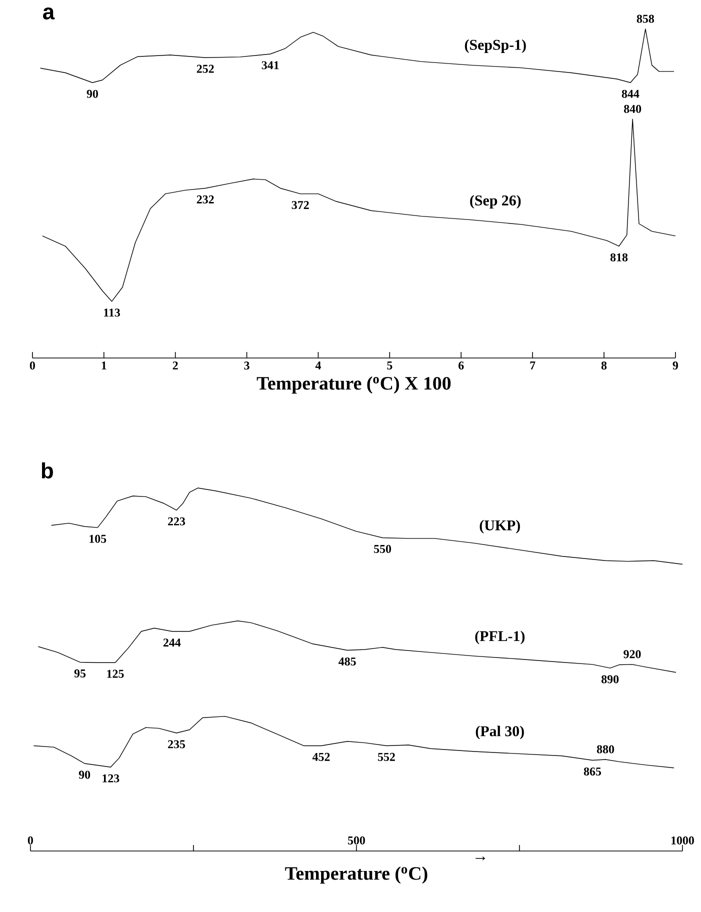  Describe the element at coordinates (499, 637) in the screenshot. I see `series-label: (PFL-1)` at that location.